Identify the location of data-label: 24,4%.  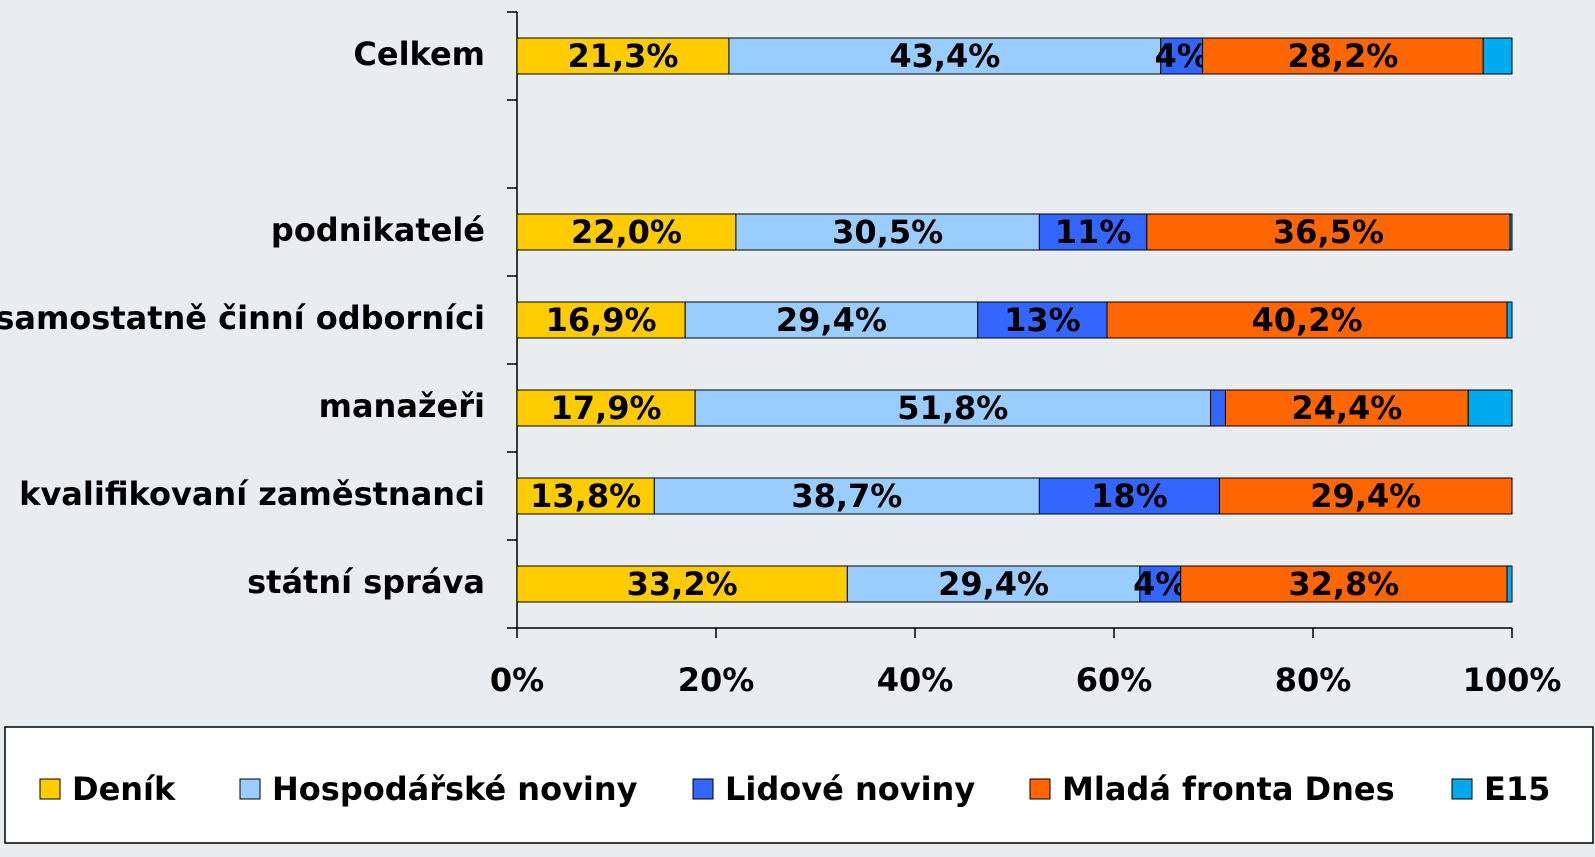
(1346, 408).